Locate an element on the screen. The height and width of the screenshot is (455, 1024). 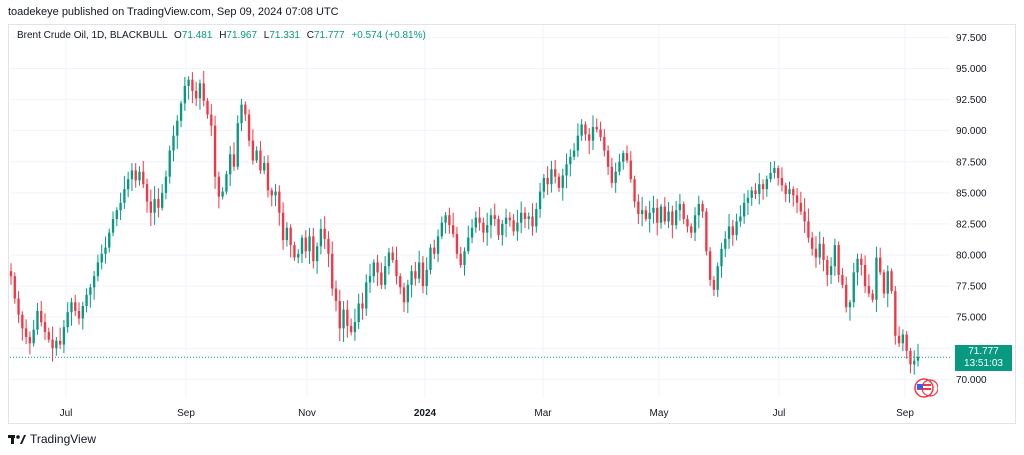
us-flag-icon is located at coordinates (924, 388).